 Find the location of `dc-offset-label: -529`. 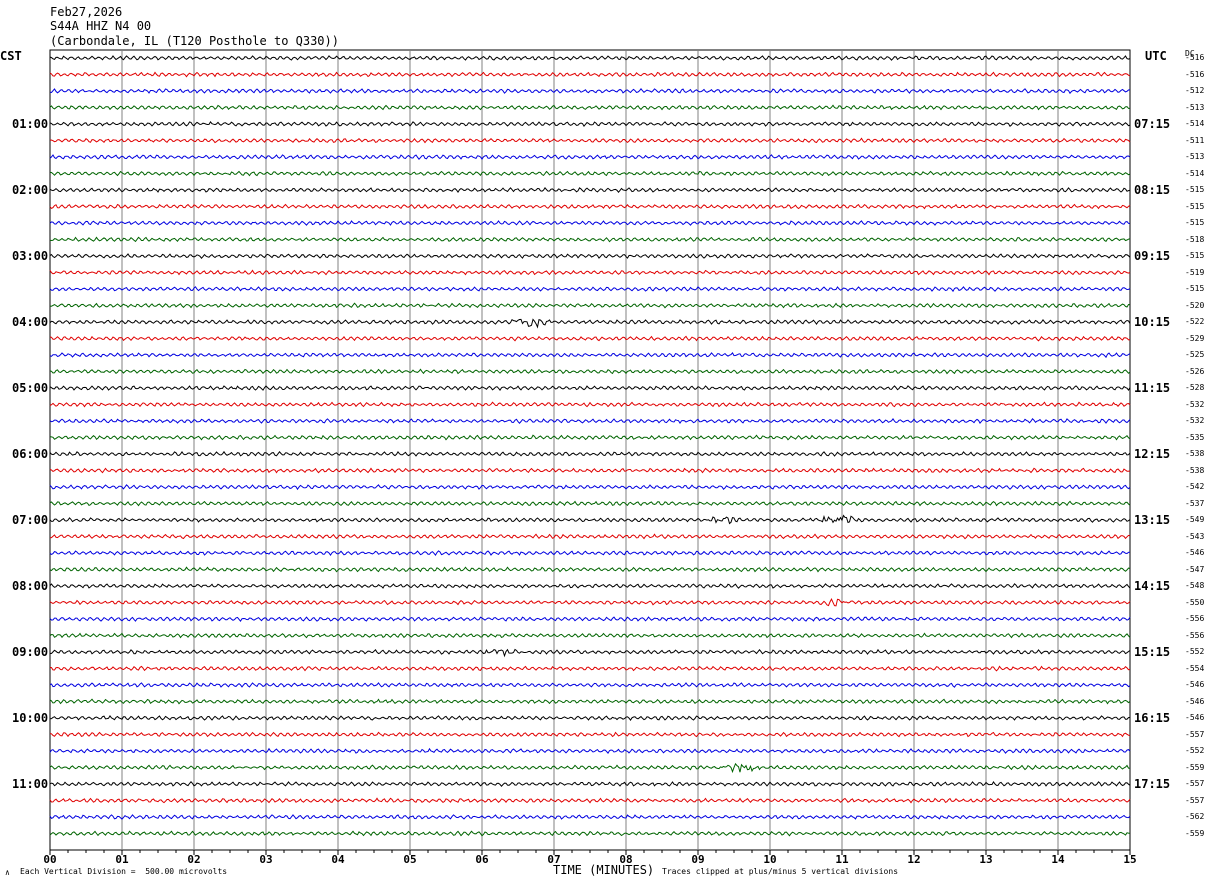

dc-offset-label: -529 is located at coordinates (1195, 338).